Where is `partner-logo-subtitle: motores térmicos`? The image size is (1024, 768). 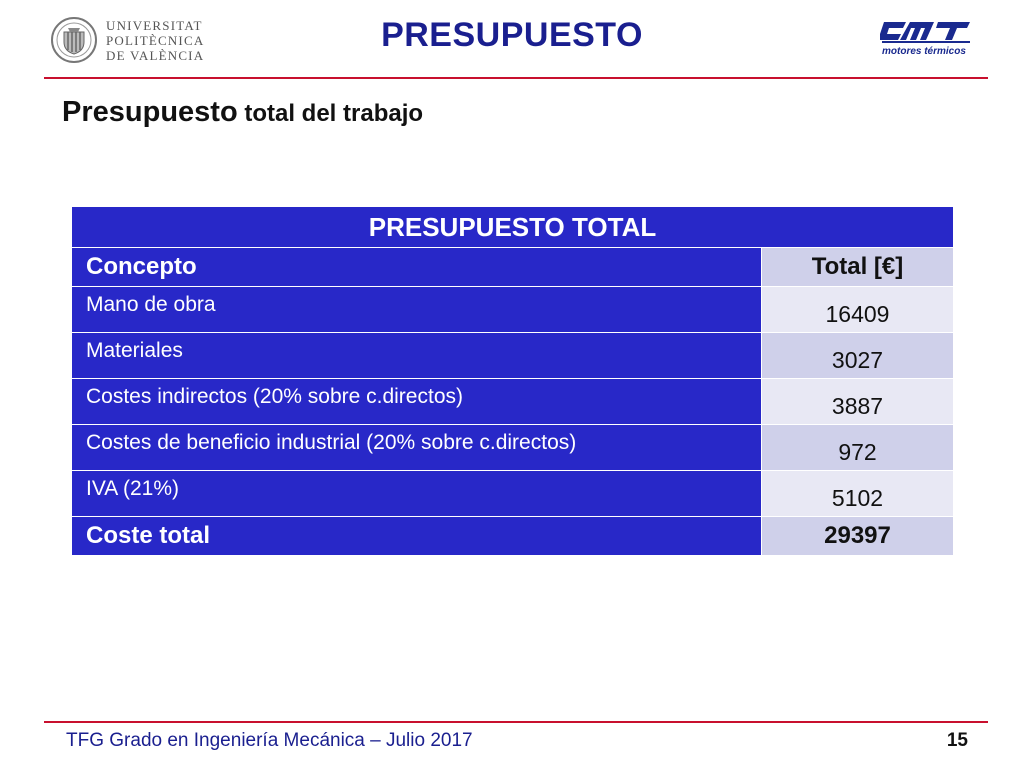 partner-logo-subtitle: motores térmicos is located at coordinates (924, 51).